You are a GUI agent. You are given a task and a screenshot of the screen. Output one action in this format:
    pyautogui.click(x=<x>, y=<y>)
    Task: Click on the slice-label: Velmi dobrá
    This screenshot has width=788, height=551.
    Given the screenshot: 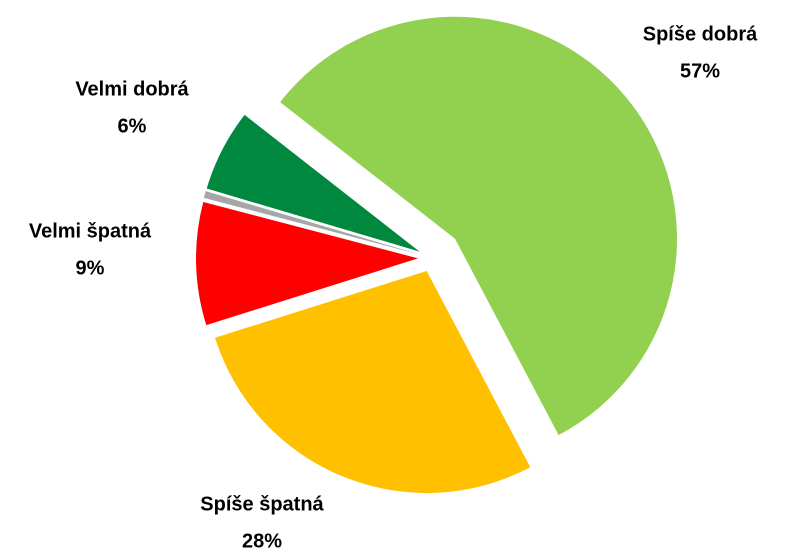 What is the action you would take?
    pyautogui.click(x=132, y=89)
    